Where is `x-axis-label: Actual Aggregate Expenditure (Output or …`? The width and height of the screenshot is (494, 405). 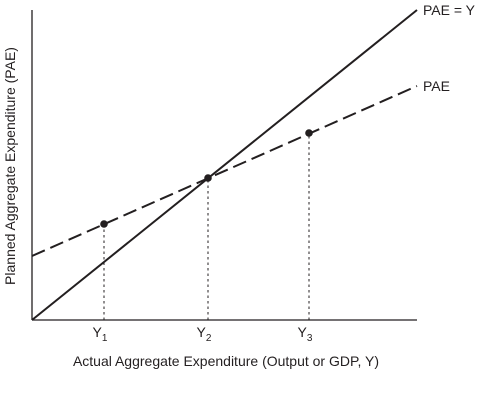 x-axis-label: Actual Aggregate Expenditure (Output or … is located at coordinates (226, 361).